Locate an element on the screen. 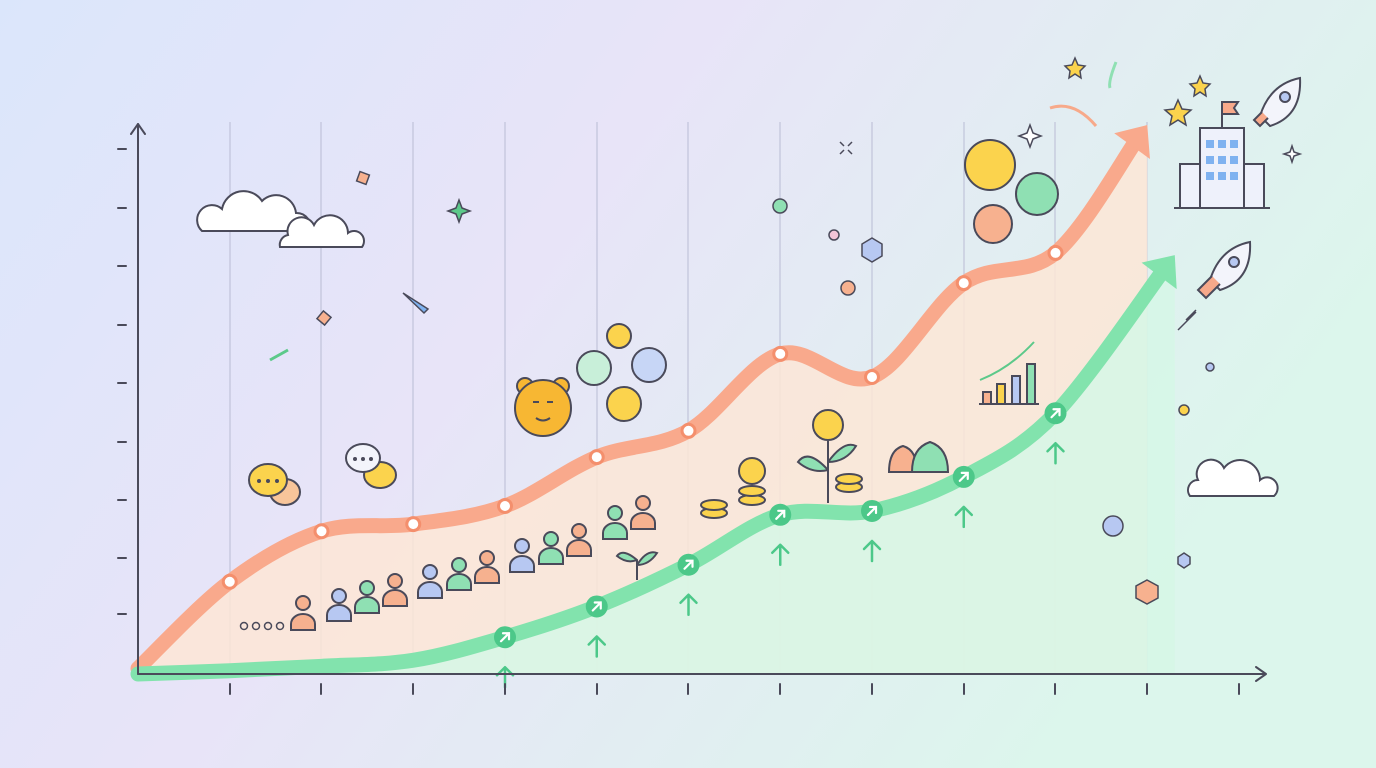 The width and height of the screenshot is (1376, 768). chat-bubbles is located at coordinates (322, 474).